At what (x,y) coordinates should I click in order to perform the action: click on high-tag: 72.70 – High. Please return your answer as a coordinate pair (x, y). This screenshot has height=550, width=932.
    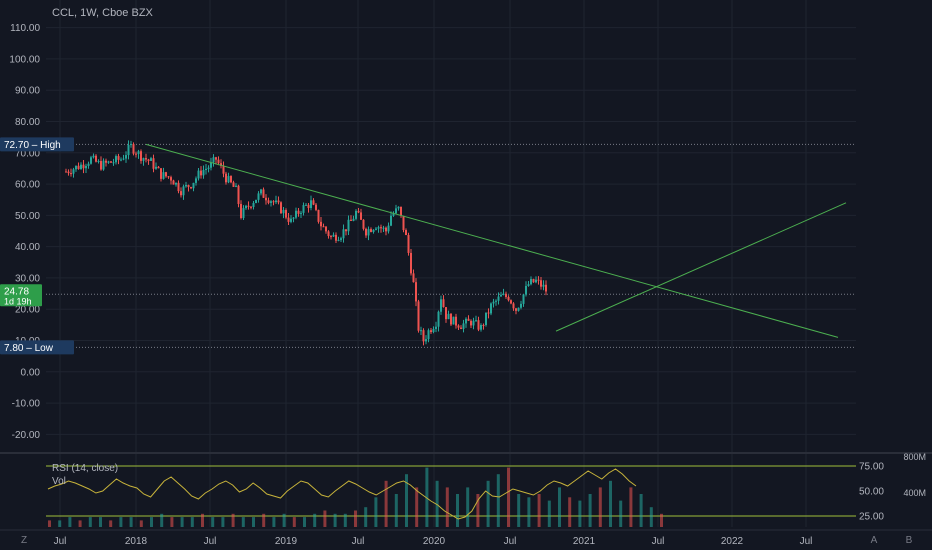
    Looking at the image, I should click on (32, 145).